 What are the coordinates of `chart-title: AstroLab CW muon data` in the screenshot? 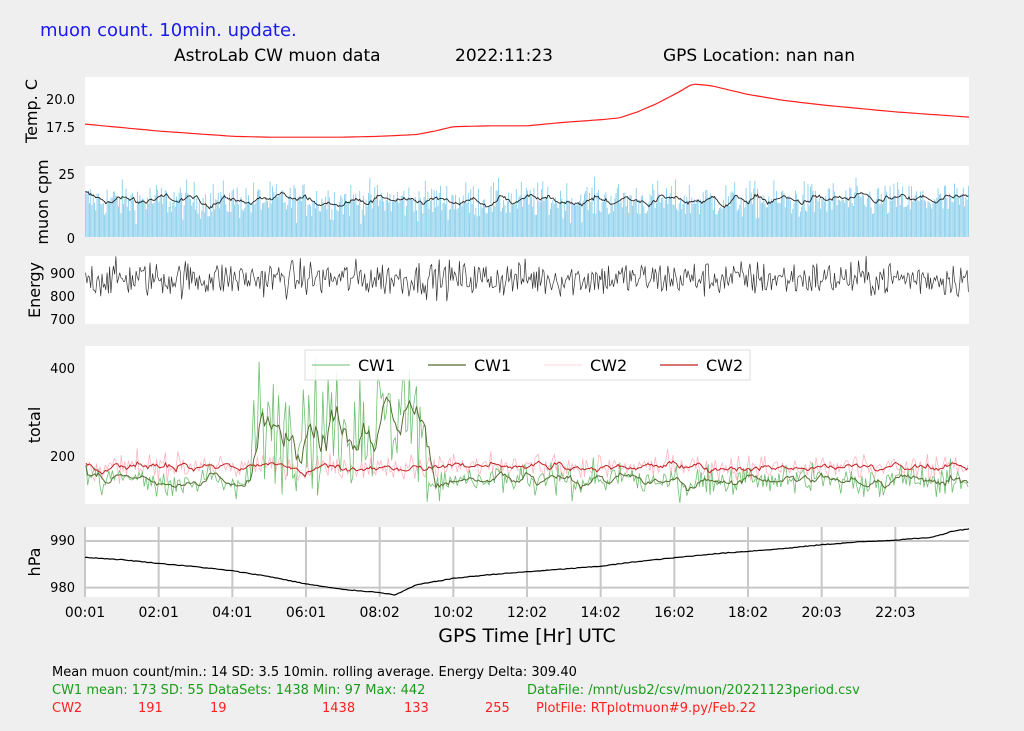 It's located at (277, 56).